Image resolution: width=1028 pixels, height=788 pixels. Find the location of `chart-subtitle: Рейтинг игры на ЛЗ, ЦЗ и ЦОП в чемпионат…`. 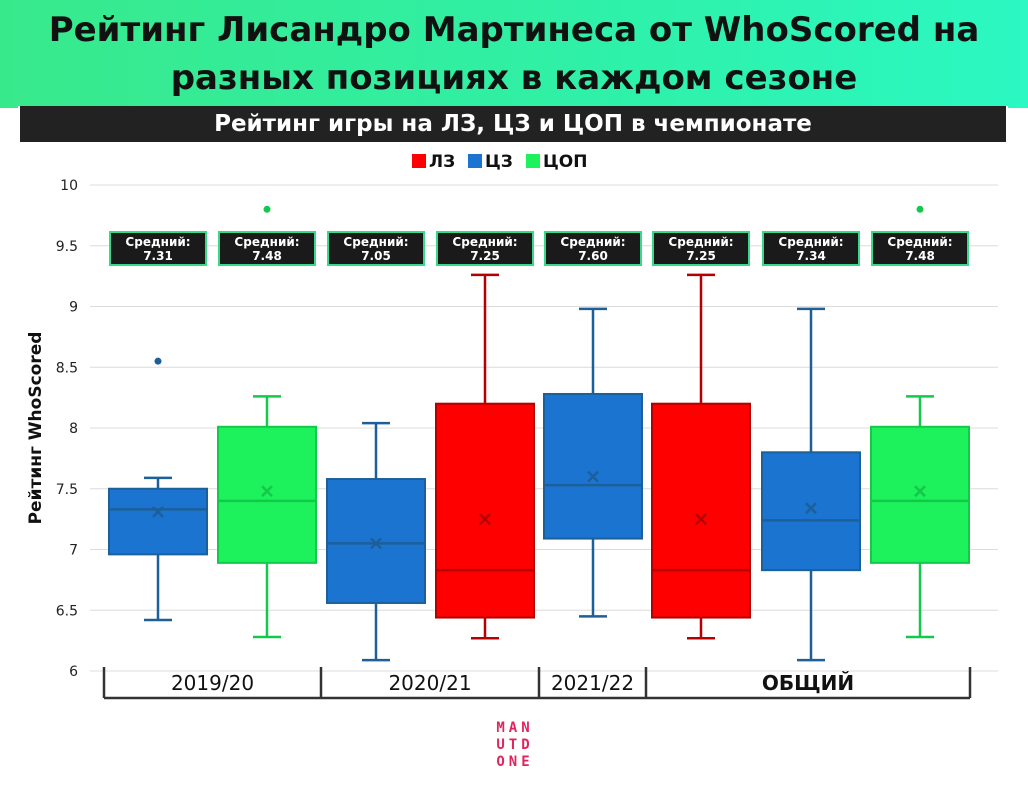

chart-subtitle: Рейтинг игры на ЛЗ, ЦЗ и ЦОП в чемпионат… is located at coordinates (513, 124).